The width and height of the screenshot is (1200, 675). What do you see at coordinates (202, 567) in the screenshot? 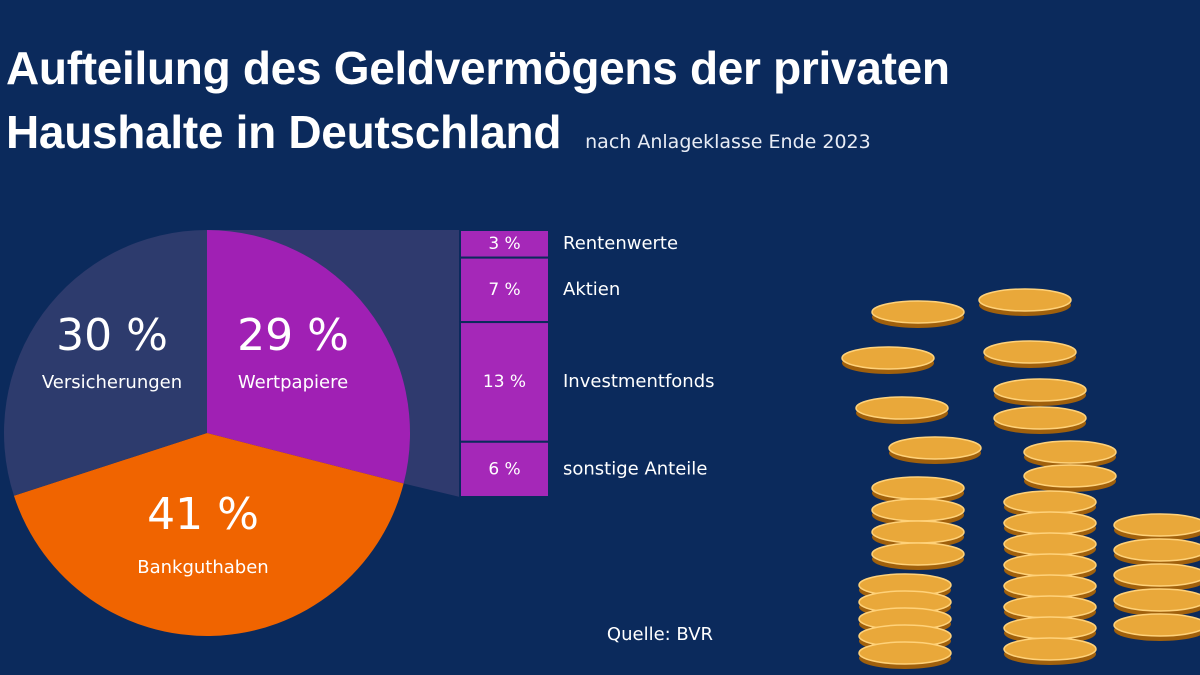
I see `category-label: Bankguthaben` at bounding box center [202, 567].